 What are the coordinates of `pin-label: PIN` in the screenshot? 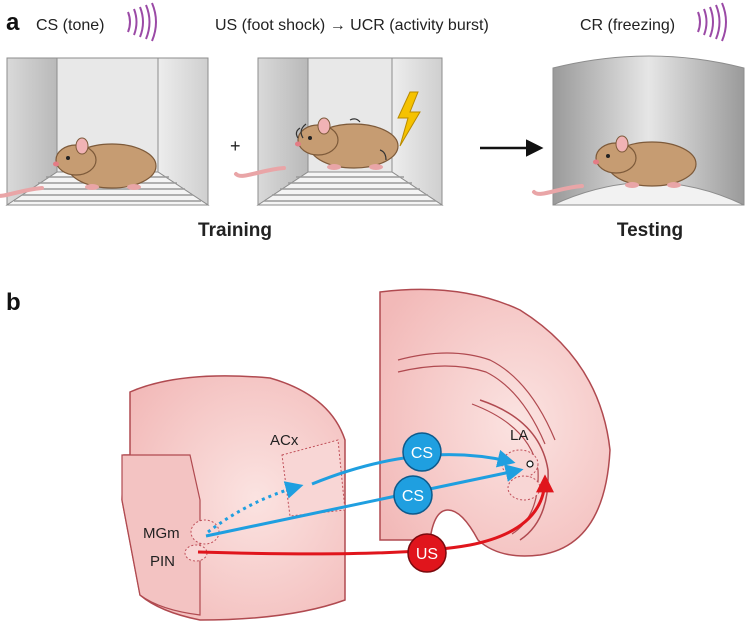 It's located at (162, 561).